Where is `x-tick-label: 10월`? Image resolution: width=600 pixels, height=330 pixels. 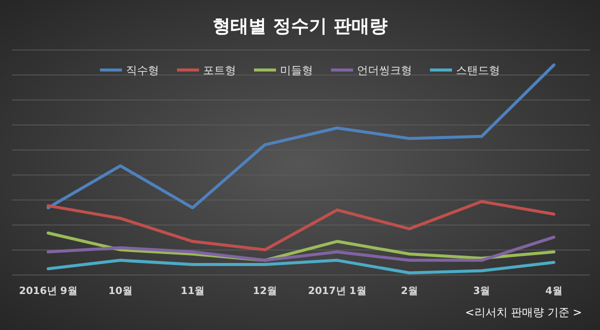
x-tick-label: 10월 is located at coordinates (120, 291).